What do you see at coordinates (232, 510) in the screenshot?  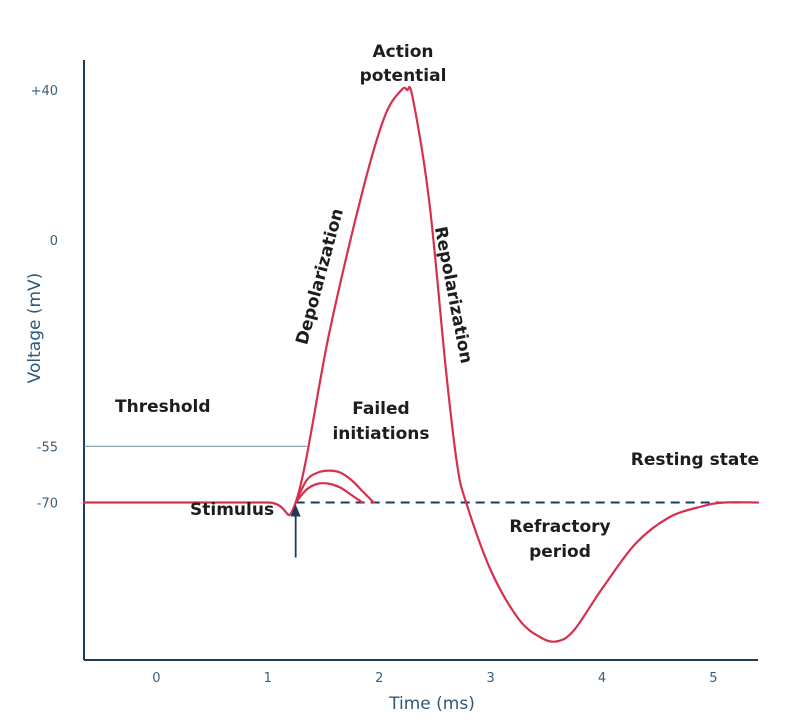 I see `annotation-stimulus: Stimulus` at bounding box center [232, 510].